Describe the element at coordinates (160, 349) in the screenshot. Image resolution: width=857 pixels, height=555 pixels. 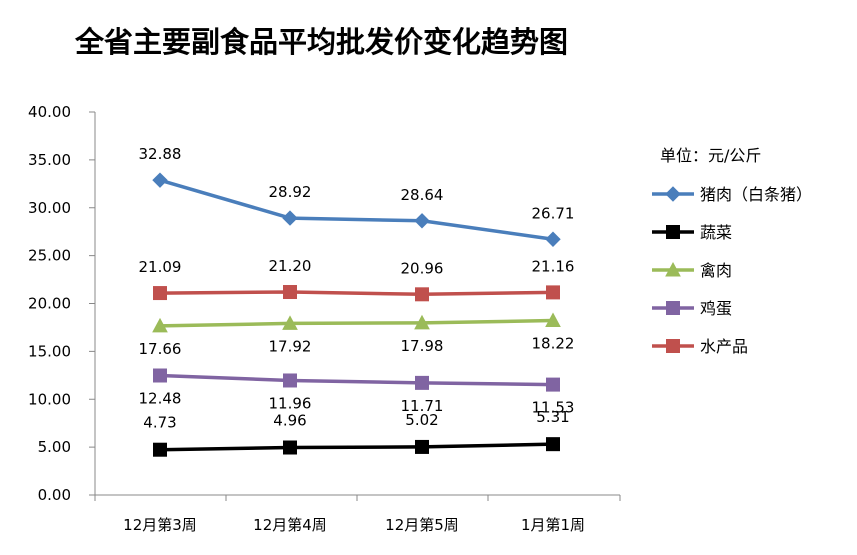
I see `data-label: 17.66` at that location.